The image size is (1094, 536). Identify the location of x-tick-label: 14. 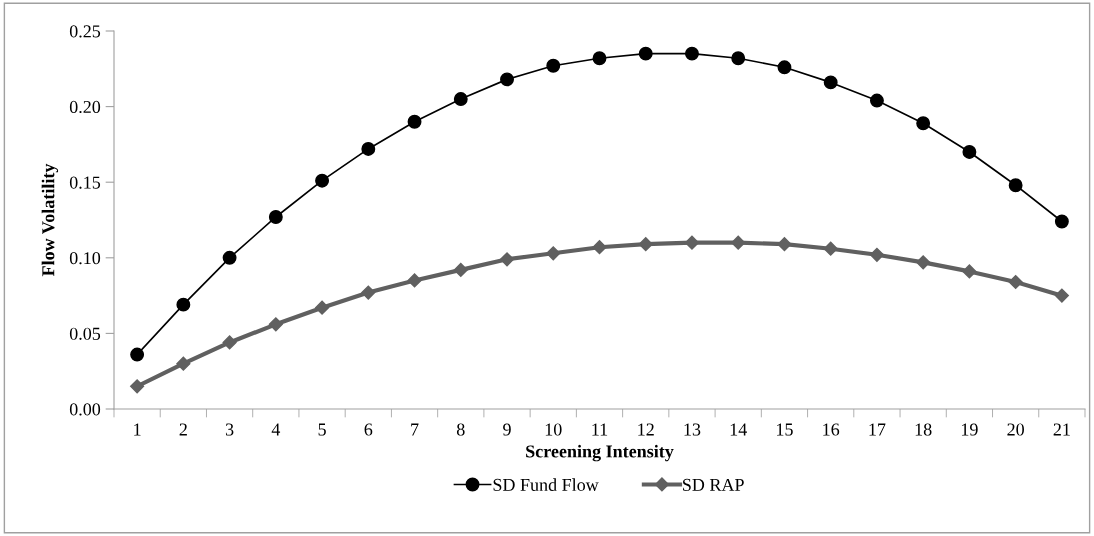
(738, 429).